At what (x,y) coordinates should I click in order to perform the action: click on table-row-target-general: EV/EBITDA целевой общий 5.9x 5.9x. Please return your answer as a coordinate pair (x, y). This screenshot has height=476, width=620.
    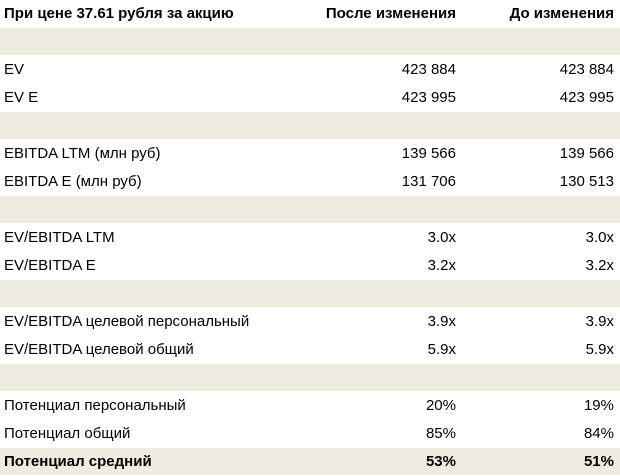
    Looking at the image, I should click on (310, 350).